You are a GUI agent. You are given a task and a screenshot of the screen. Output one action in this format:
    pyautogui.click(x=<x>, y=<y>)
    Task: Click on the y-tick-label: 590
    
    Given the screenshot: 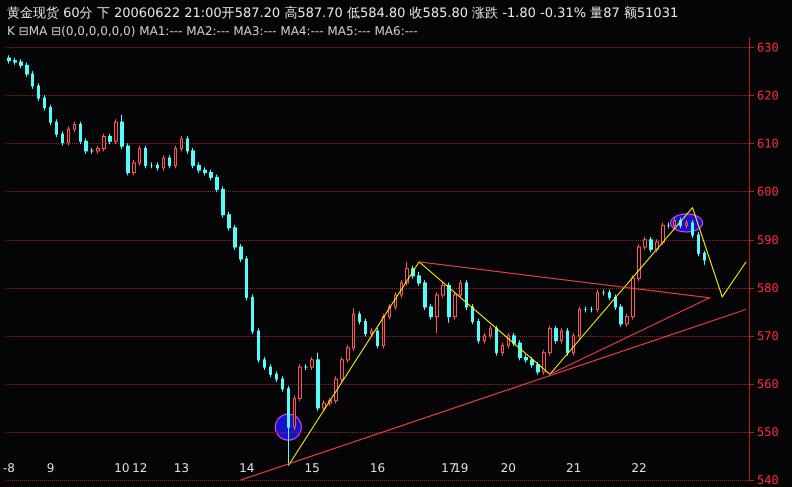 What is the action you would take?
    pyautogui.click(x=768, y=239)
    